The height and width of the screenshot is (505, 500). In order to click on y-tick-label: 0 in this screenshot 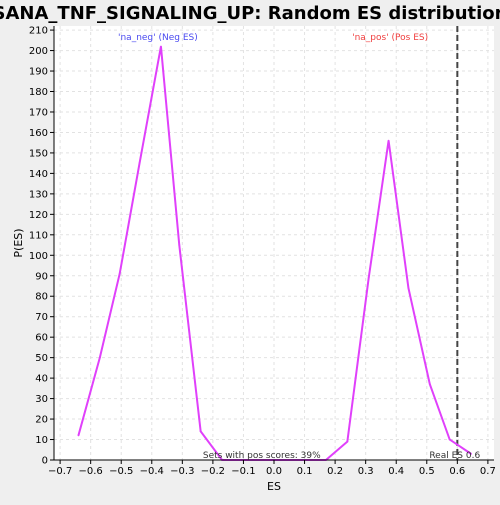, I will do `click(45, 461)`.